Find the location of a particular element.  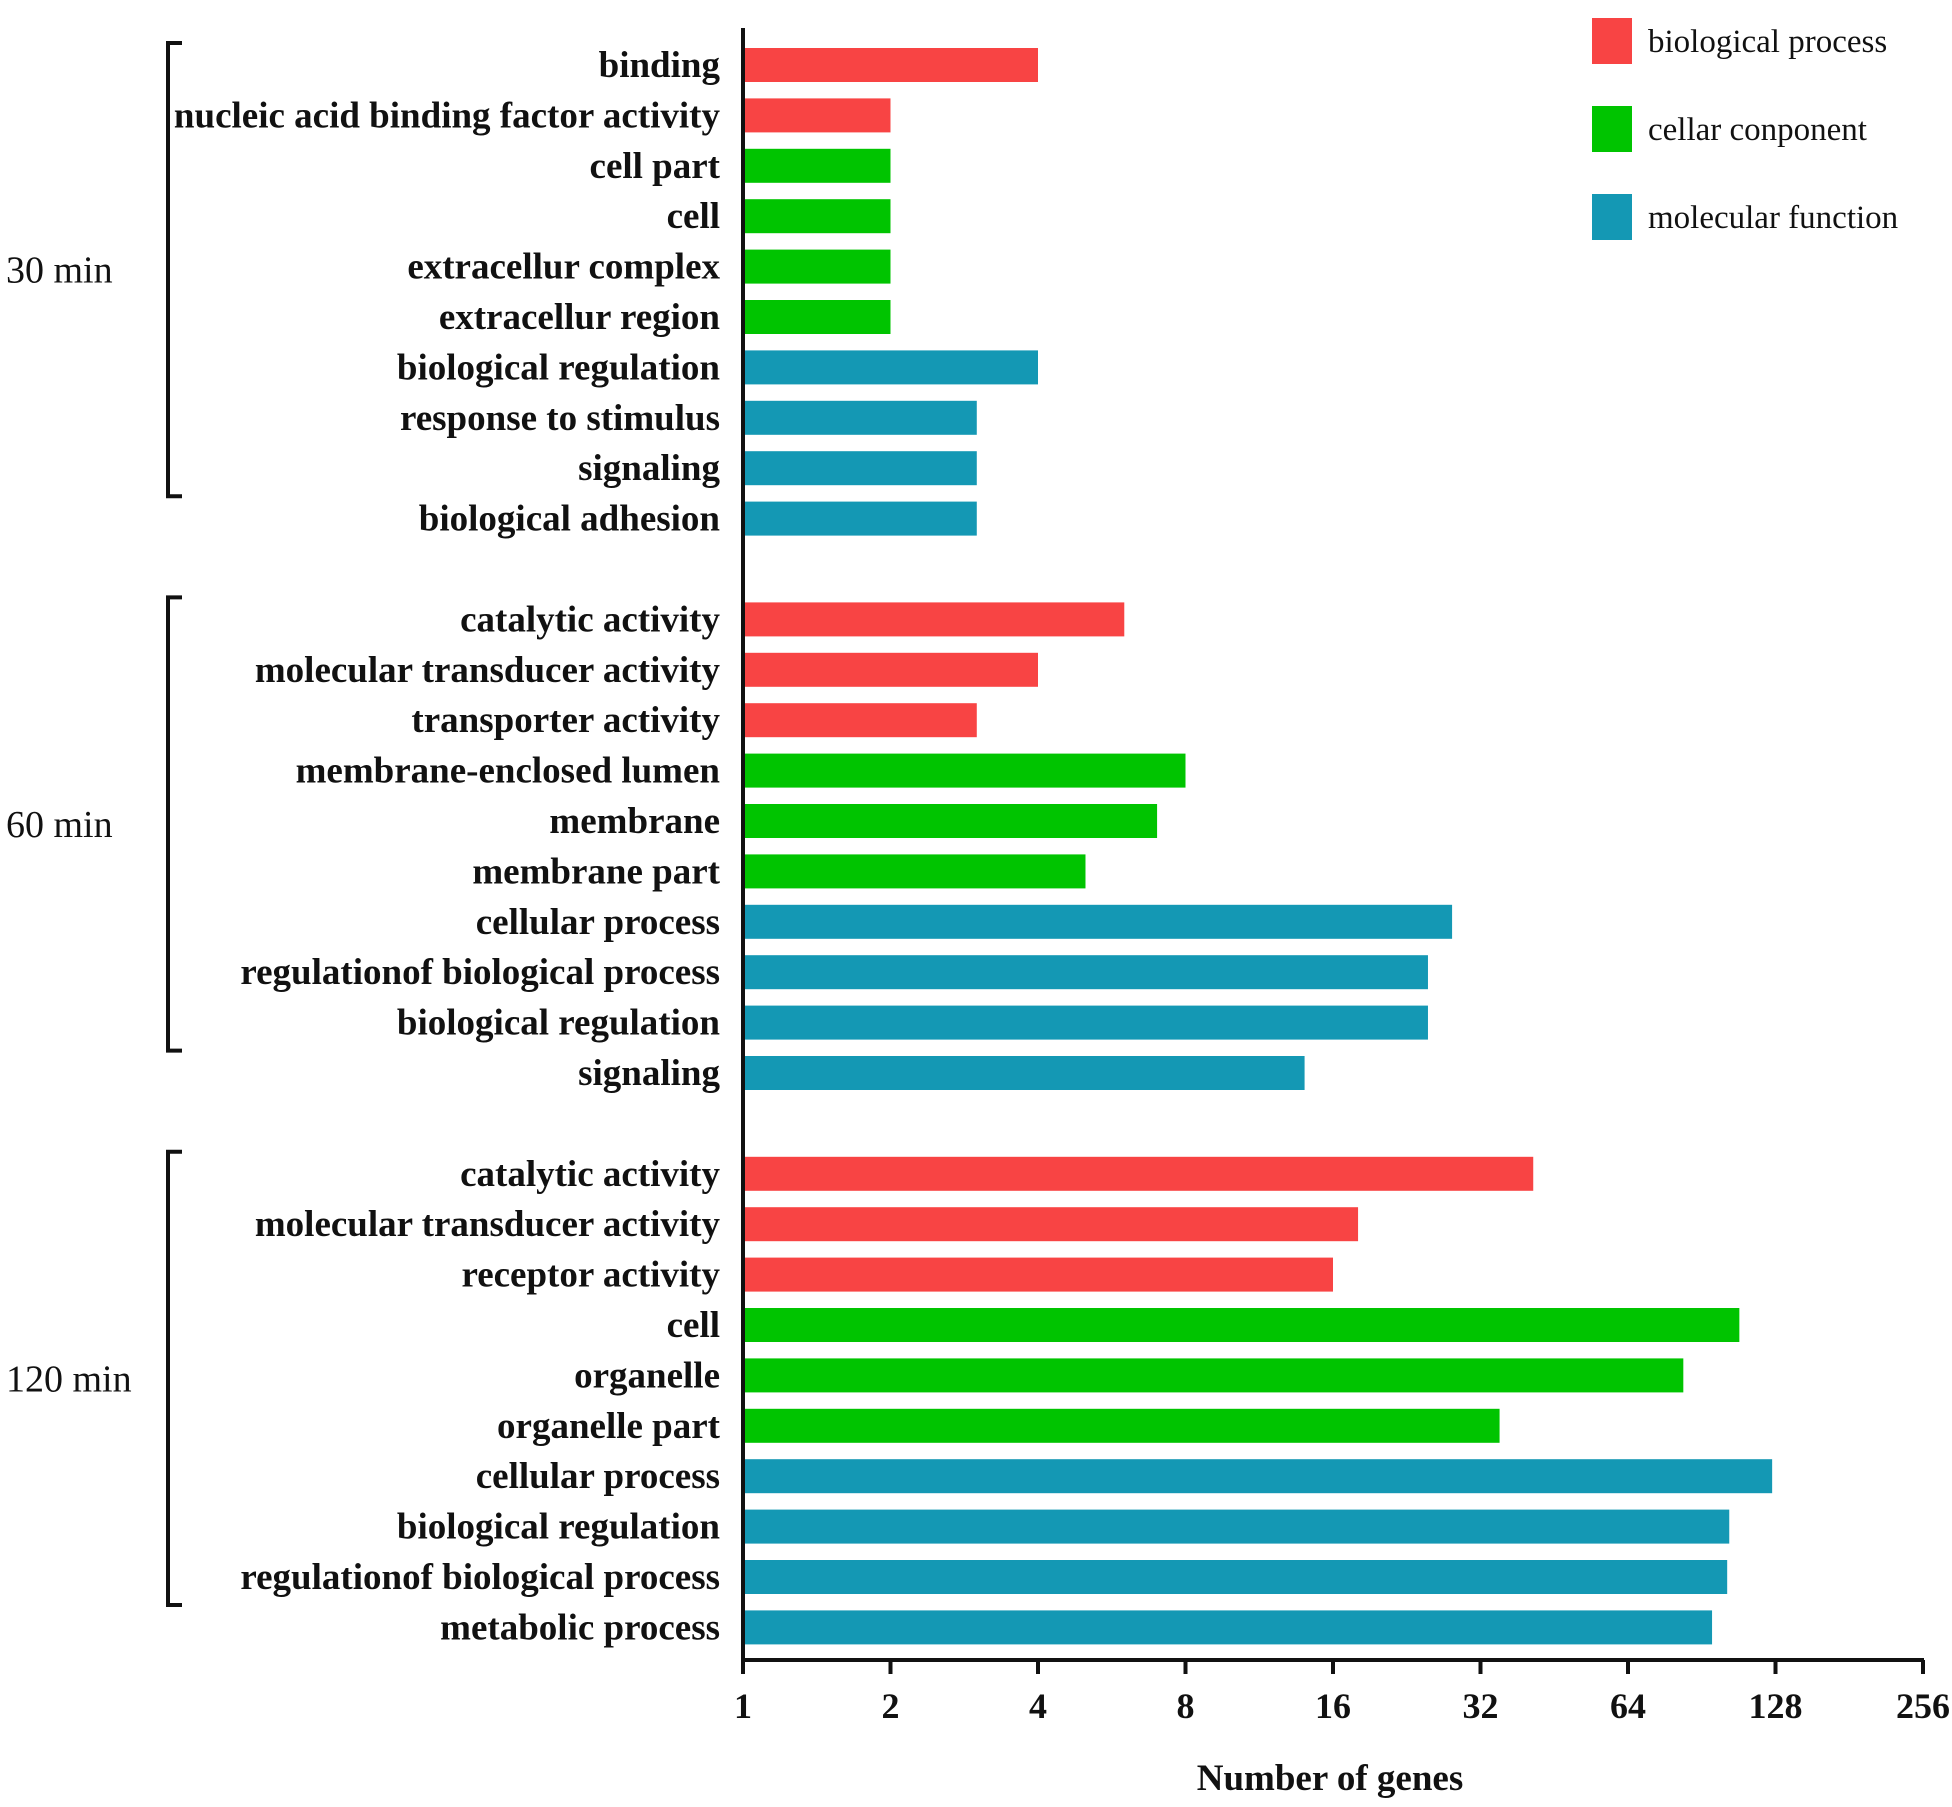

x-tick-label: 4 is located at coordinates (1038, 1706).